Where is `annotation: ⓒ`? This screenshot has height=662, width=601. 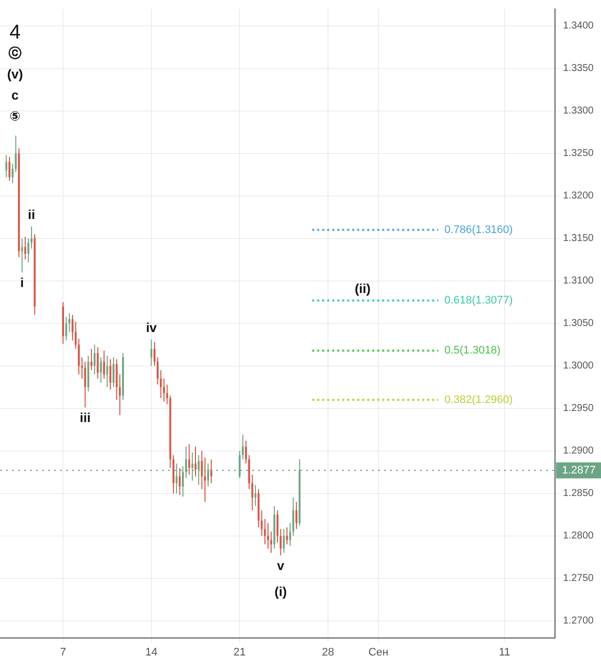 annotation: ⓒ is located at coordinates (15, 53).